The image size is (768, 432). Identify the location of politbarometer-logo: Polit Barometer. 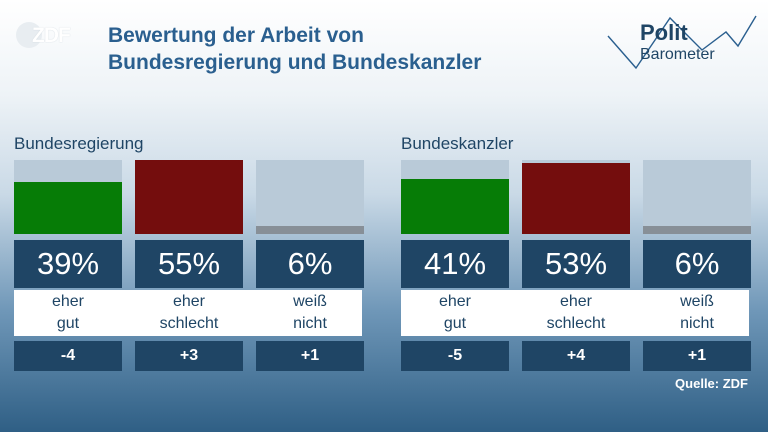
(678, 42).